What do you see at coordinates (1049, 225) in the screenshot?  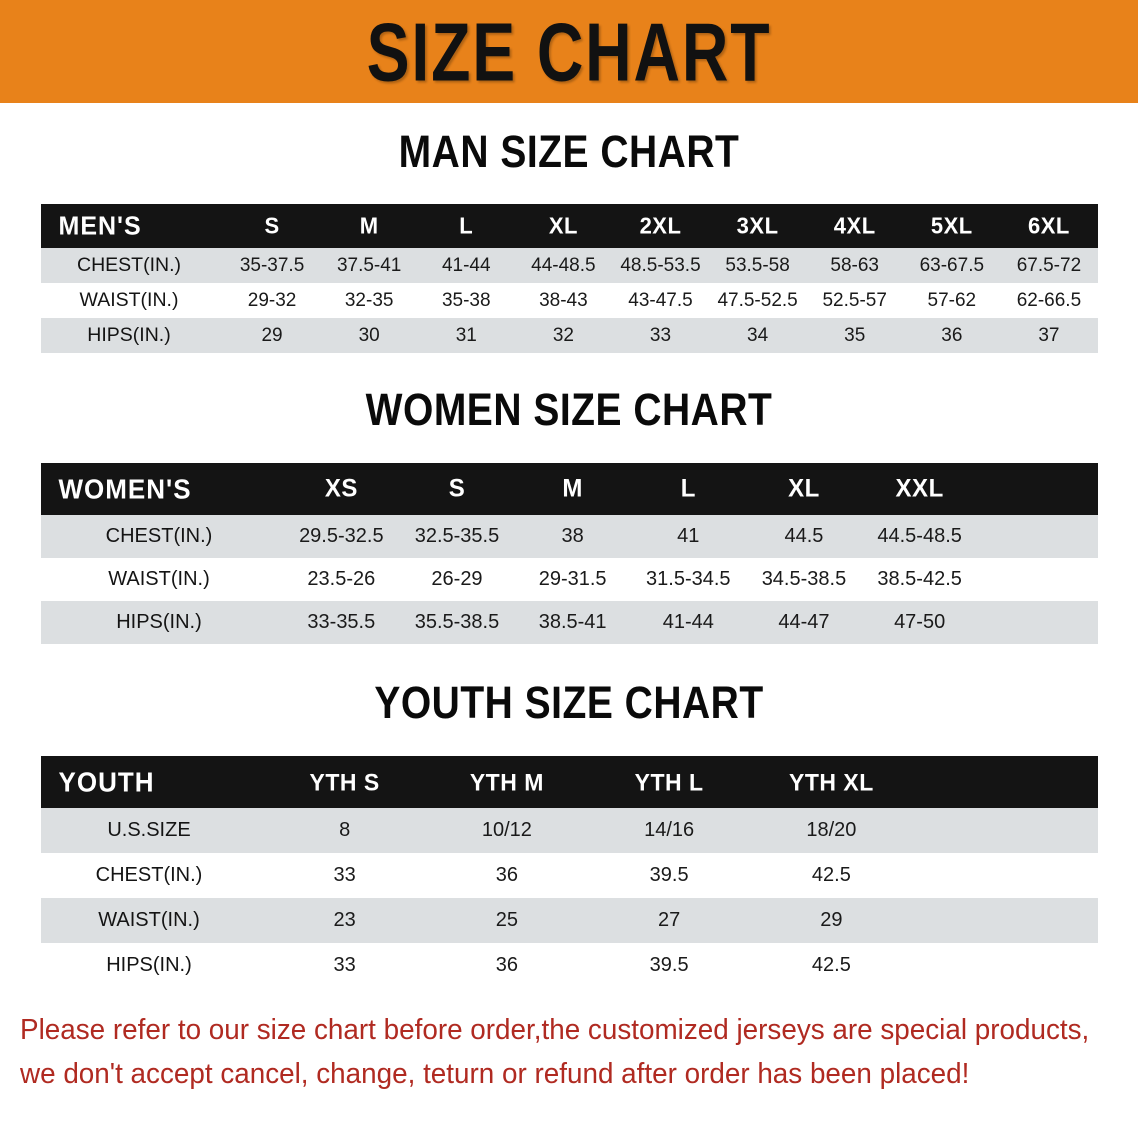 I see `man-col-header-8: 6XL` at bounding box center [1049, 225].